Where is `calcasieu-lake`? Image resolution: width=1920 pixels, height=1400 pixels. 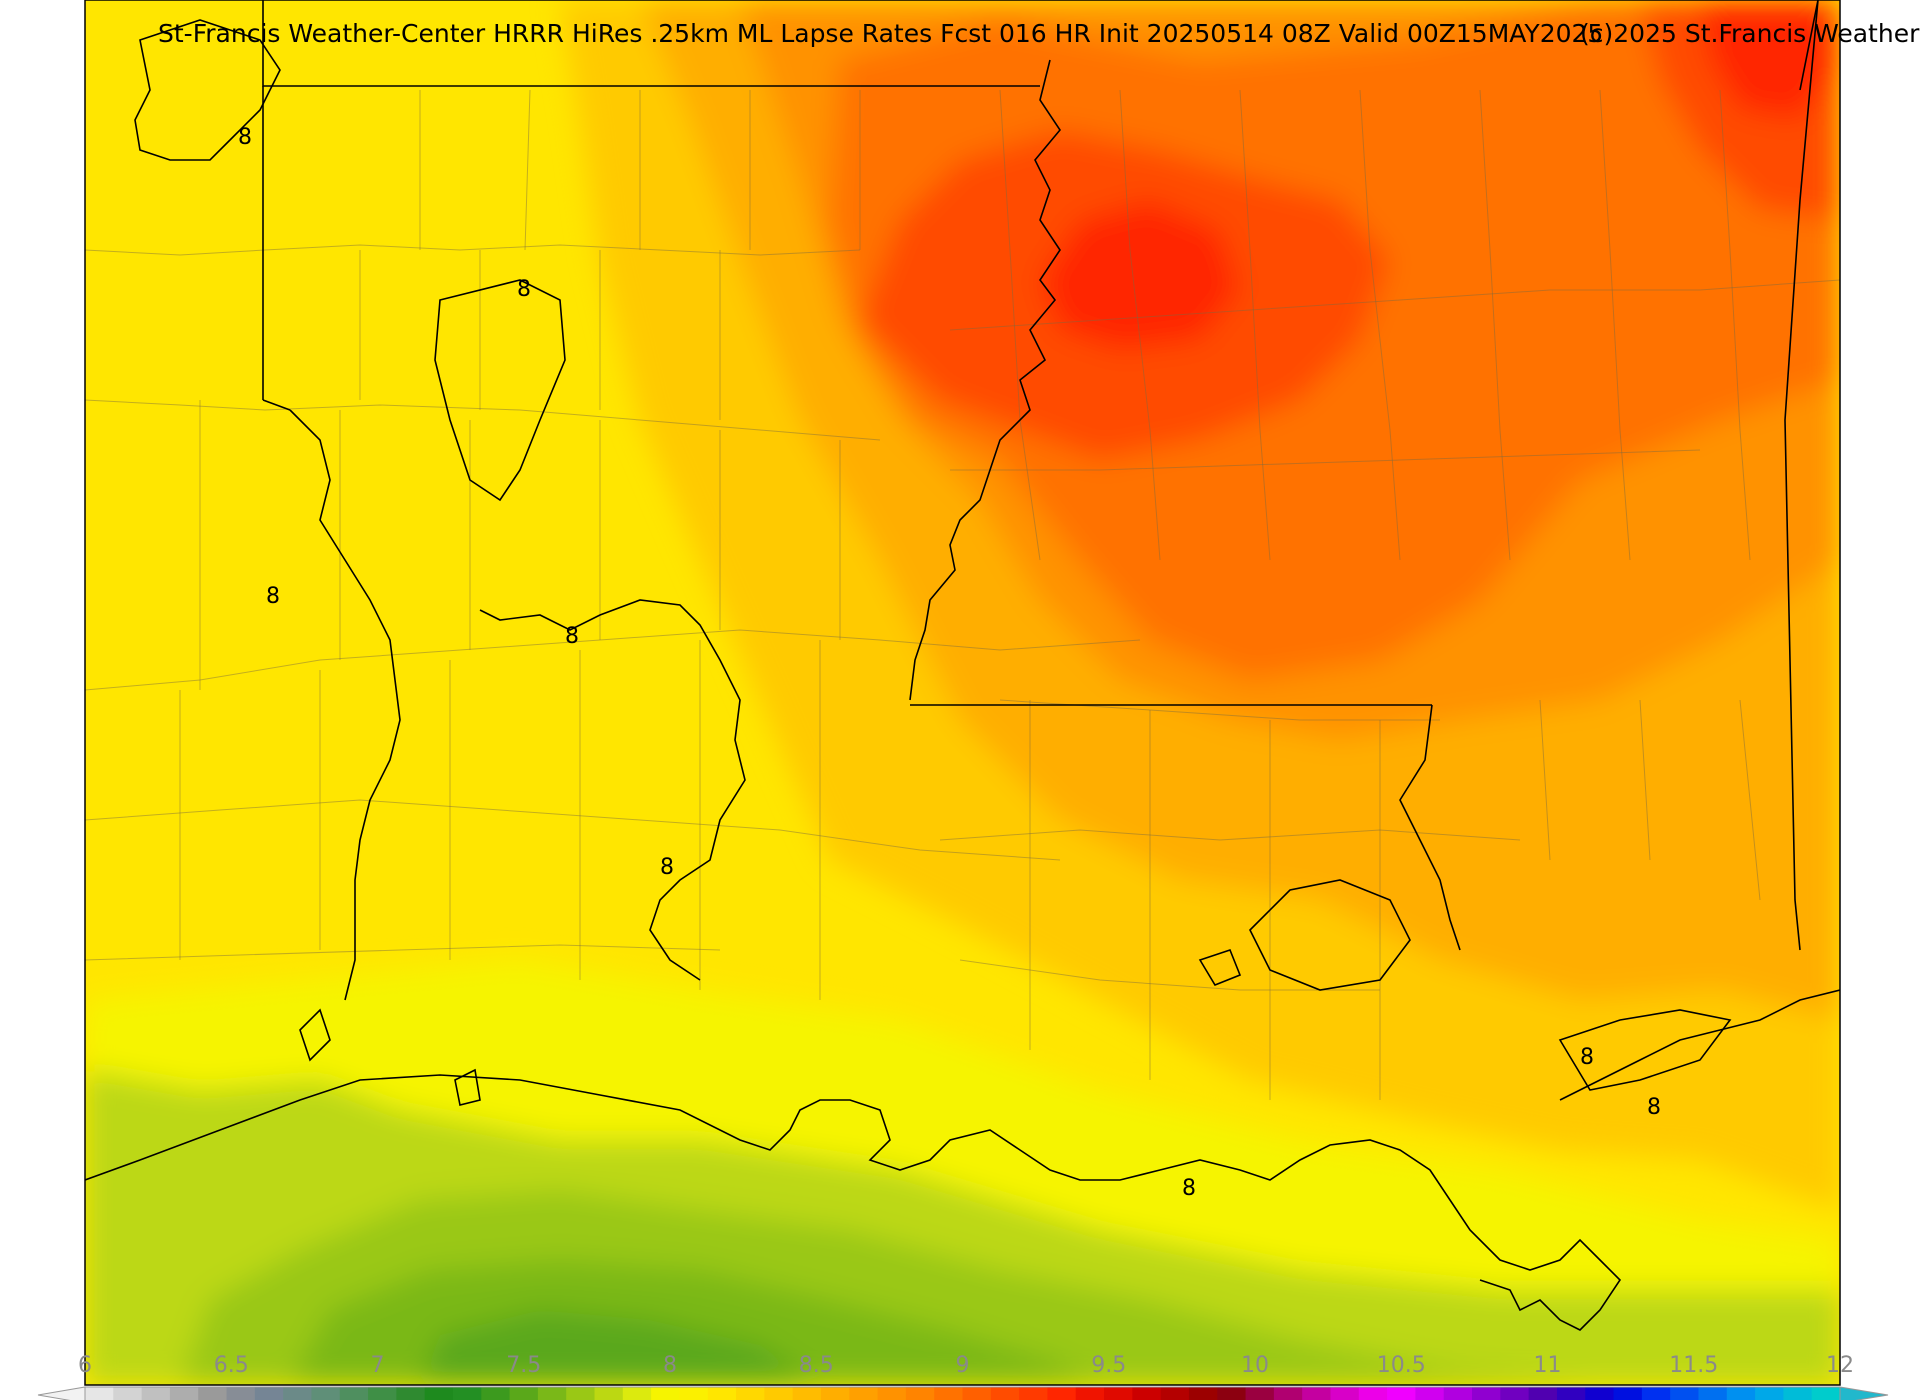 calcasieu-lake is located at coordinates (467, 1087).